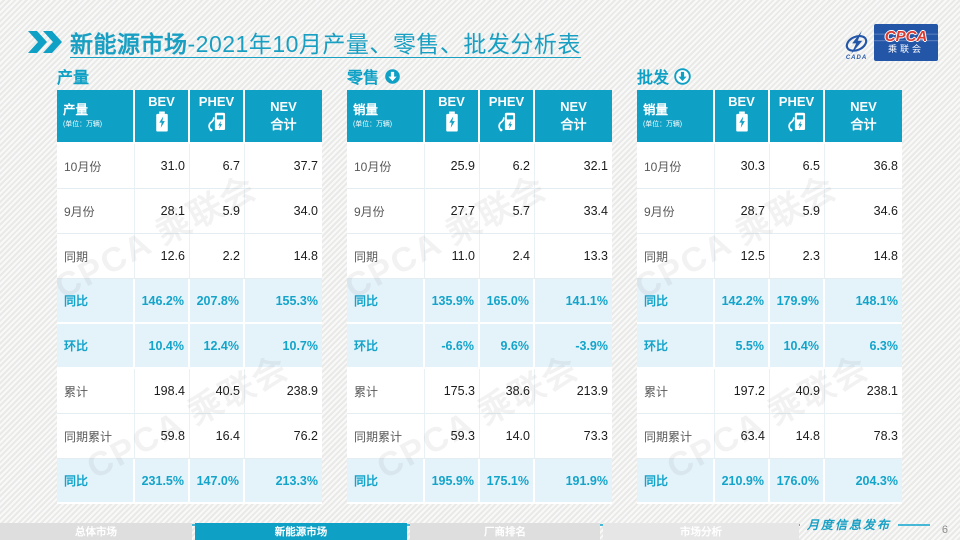 The image size is (960, 540). What do you see at coordinates (452, 391) in the screenshot?
I see `cell-value: 175.3` at bounding box center [452, 391].